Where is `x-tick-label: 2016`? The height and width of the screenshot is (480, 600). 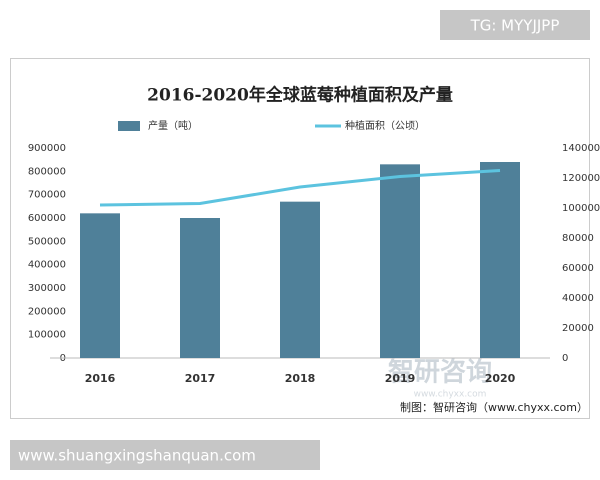 x-tick-label: 2016 is located at coordinates (100, 378).